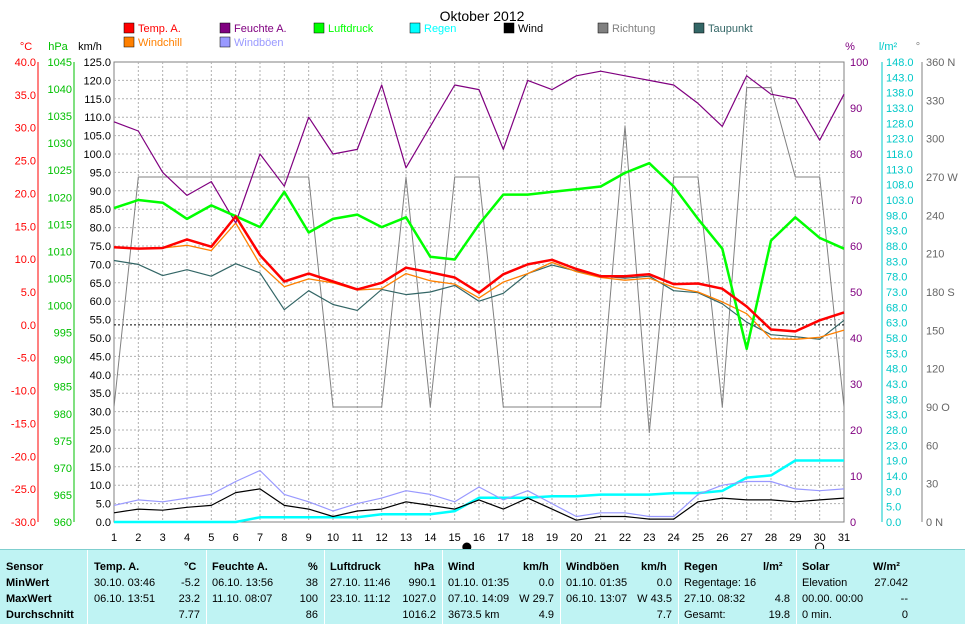 The width and height of the screenshot is (965, 624). What do you see at coordinates (63, 361) in the screenshot?
I see `pressure-axis-tick: 990` at bounding box center [63, 361].